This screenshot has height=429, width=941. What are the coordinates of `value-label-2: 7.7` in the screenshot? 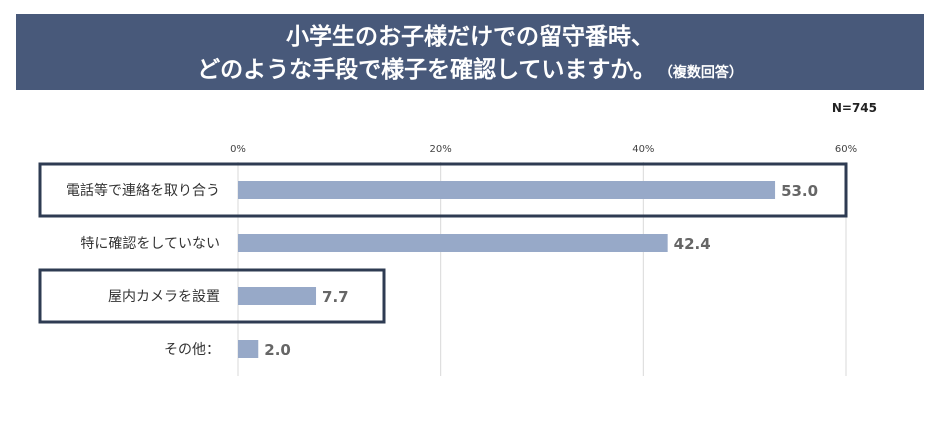 It's located at (335, 297).